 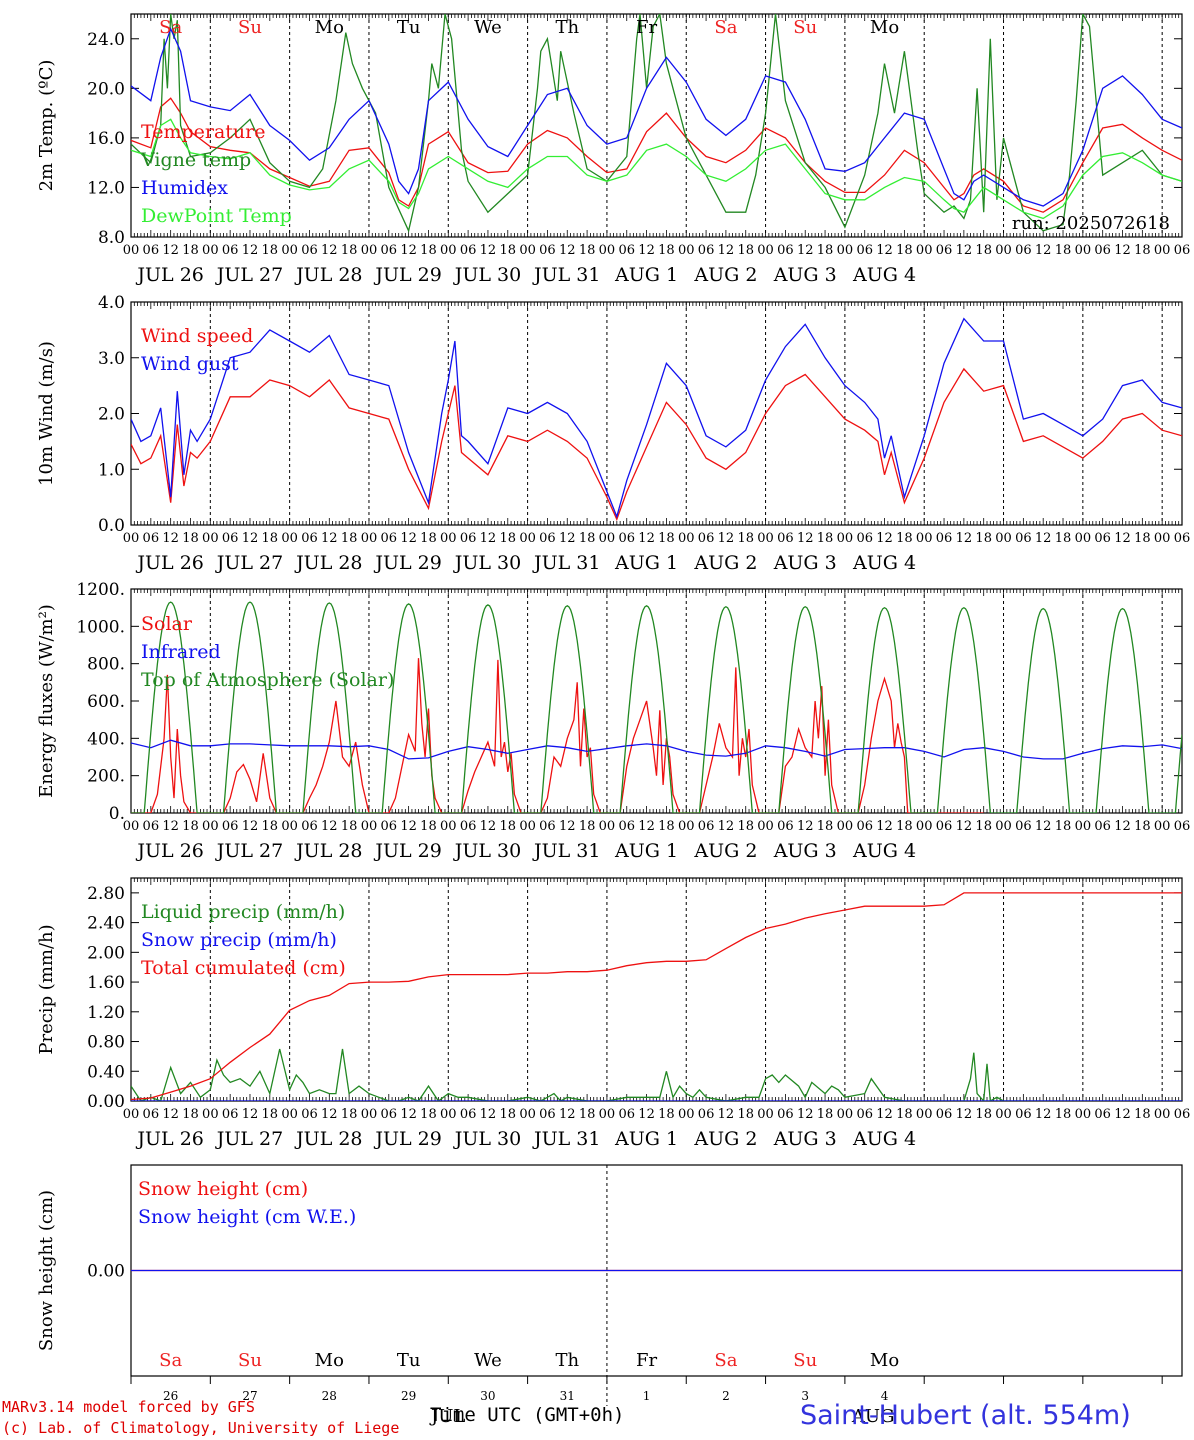 What do you see at coordinates (567, 1360) in the screenshot?
I see `snow-weekday-label: Th` at bounding box center [567, 1360].